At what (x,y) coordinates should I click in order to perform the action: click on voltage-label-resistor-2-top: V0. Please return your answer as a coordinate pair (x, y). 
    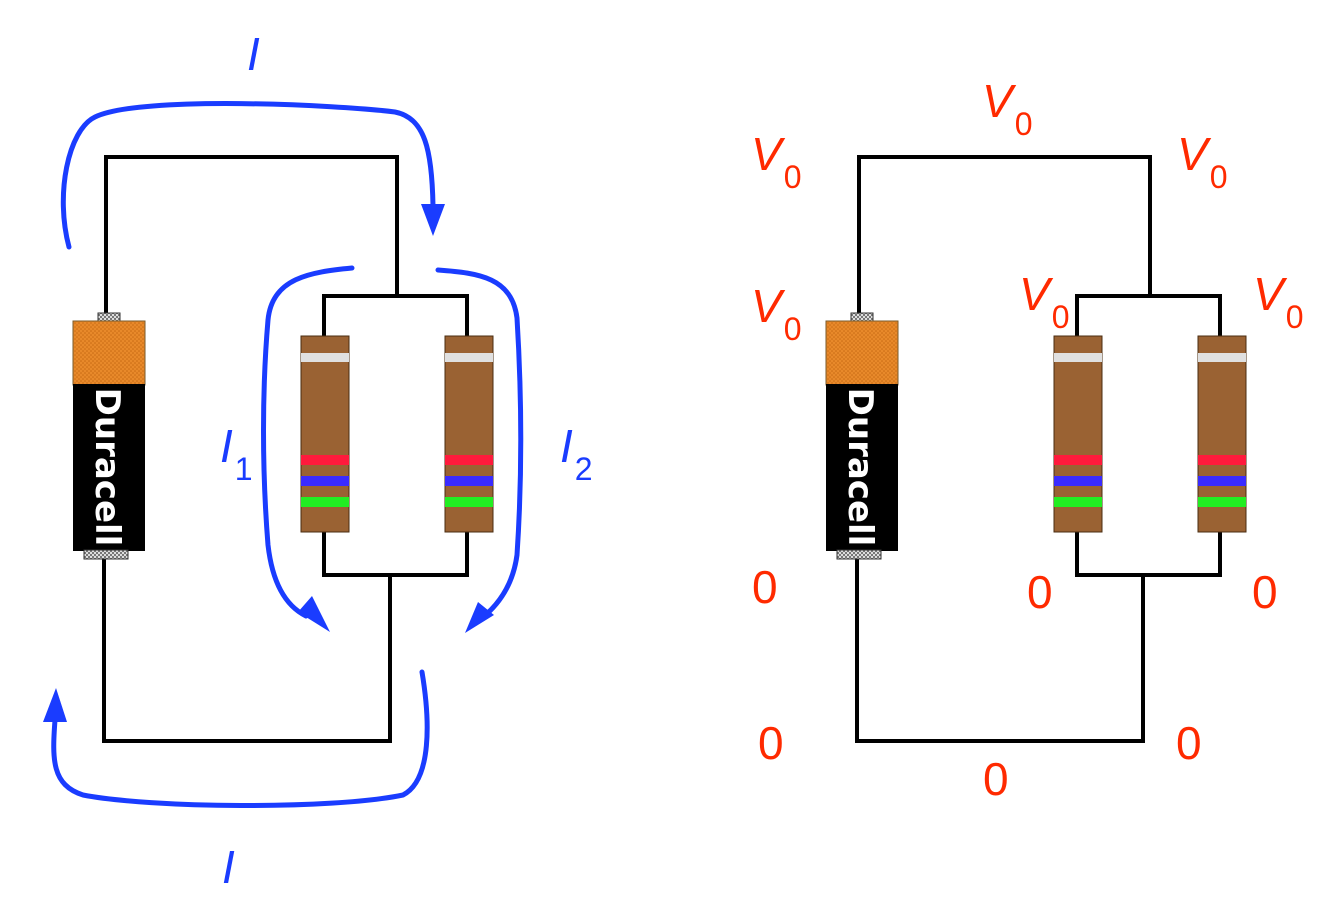
    Looking at the image, I should click on (1278, 301).